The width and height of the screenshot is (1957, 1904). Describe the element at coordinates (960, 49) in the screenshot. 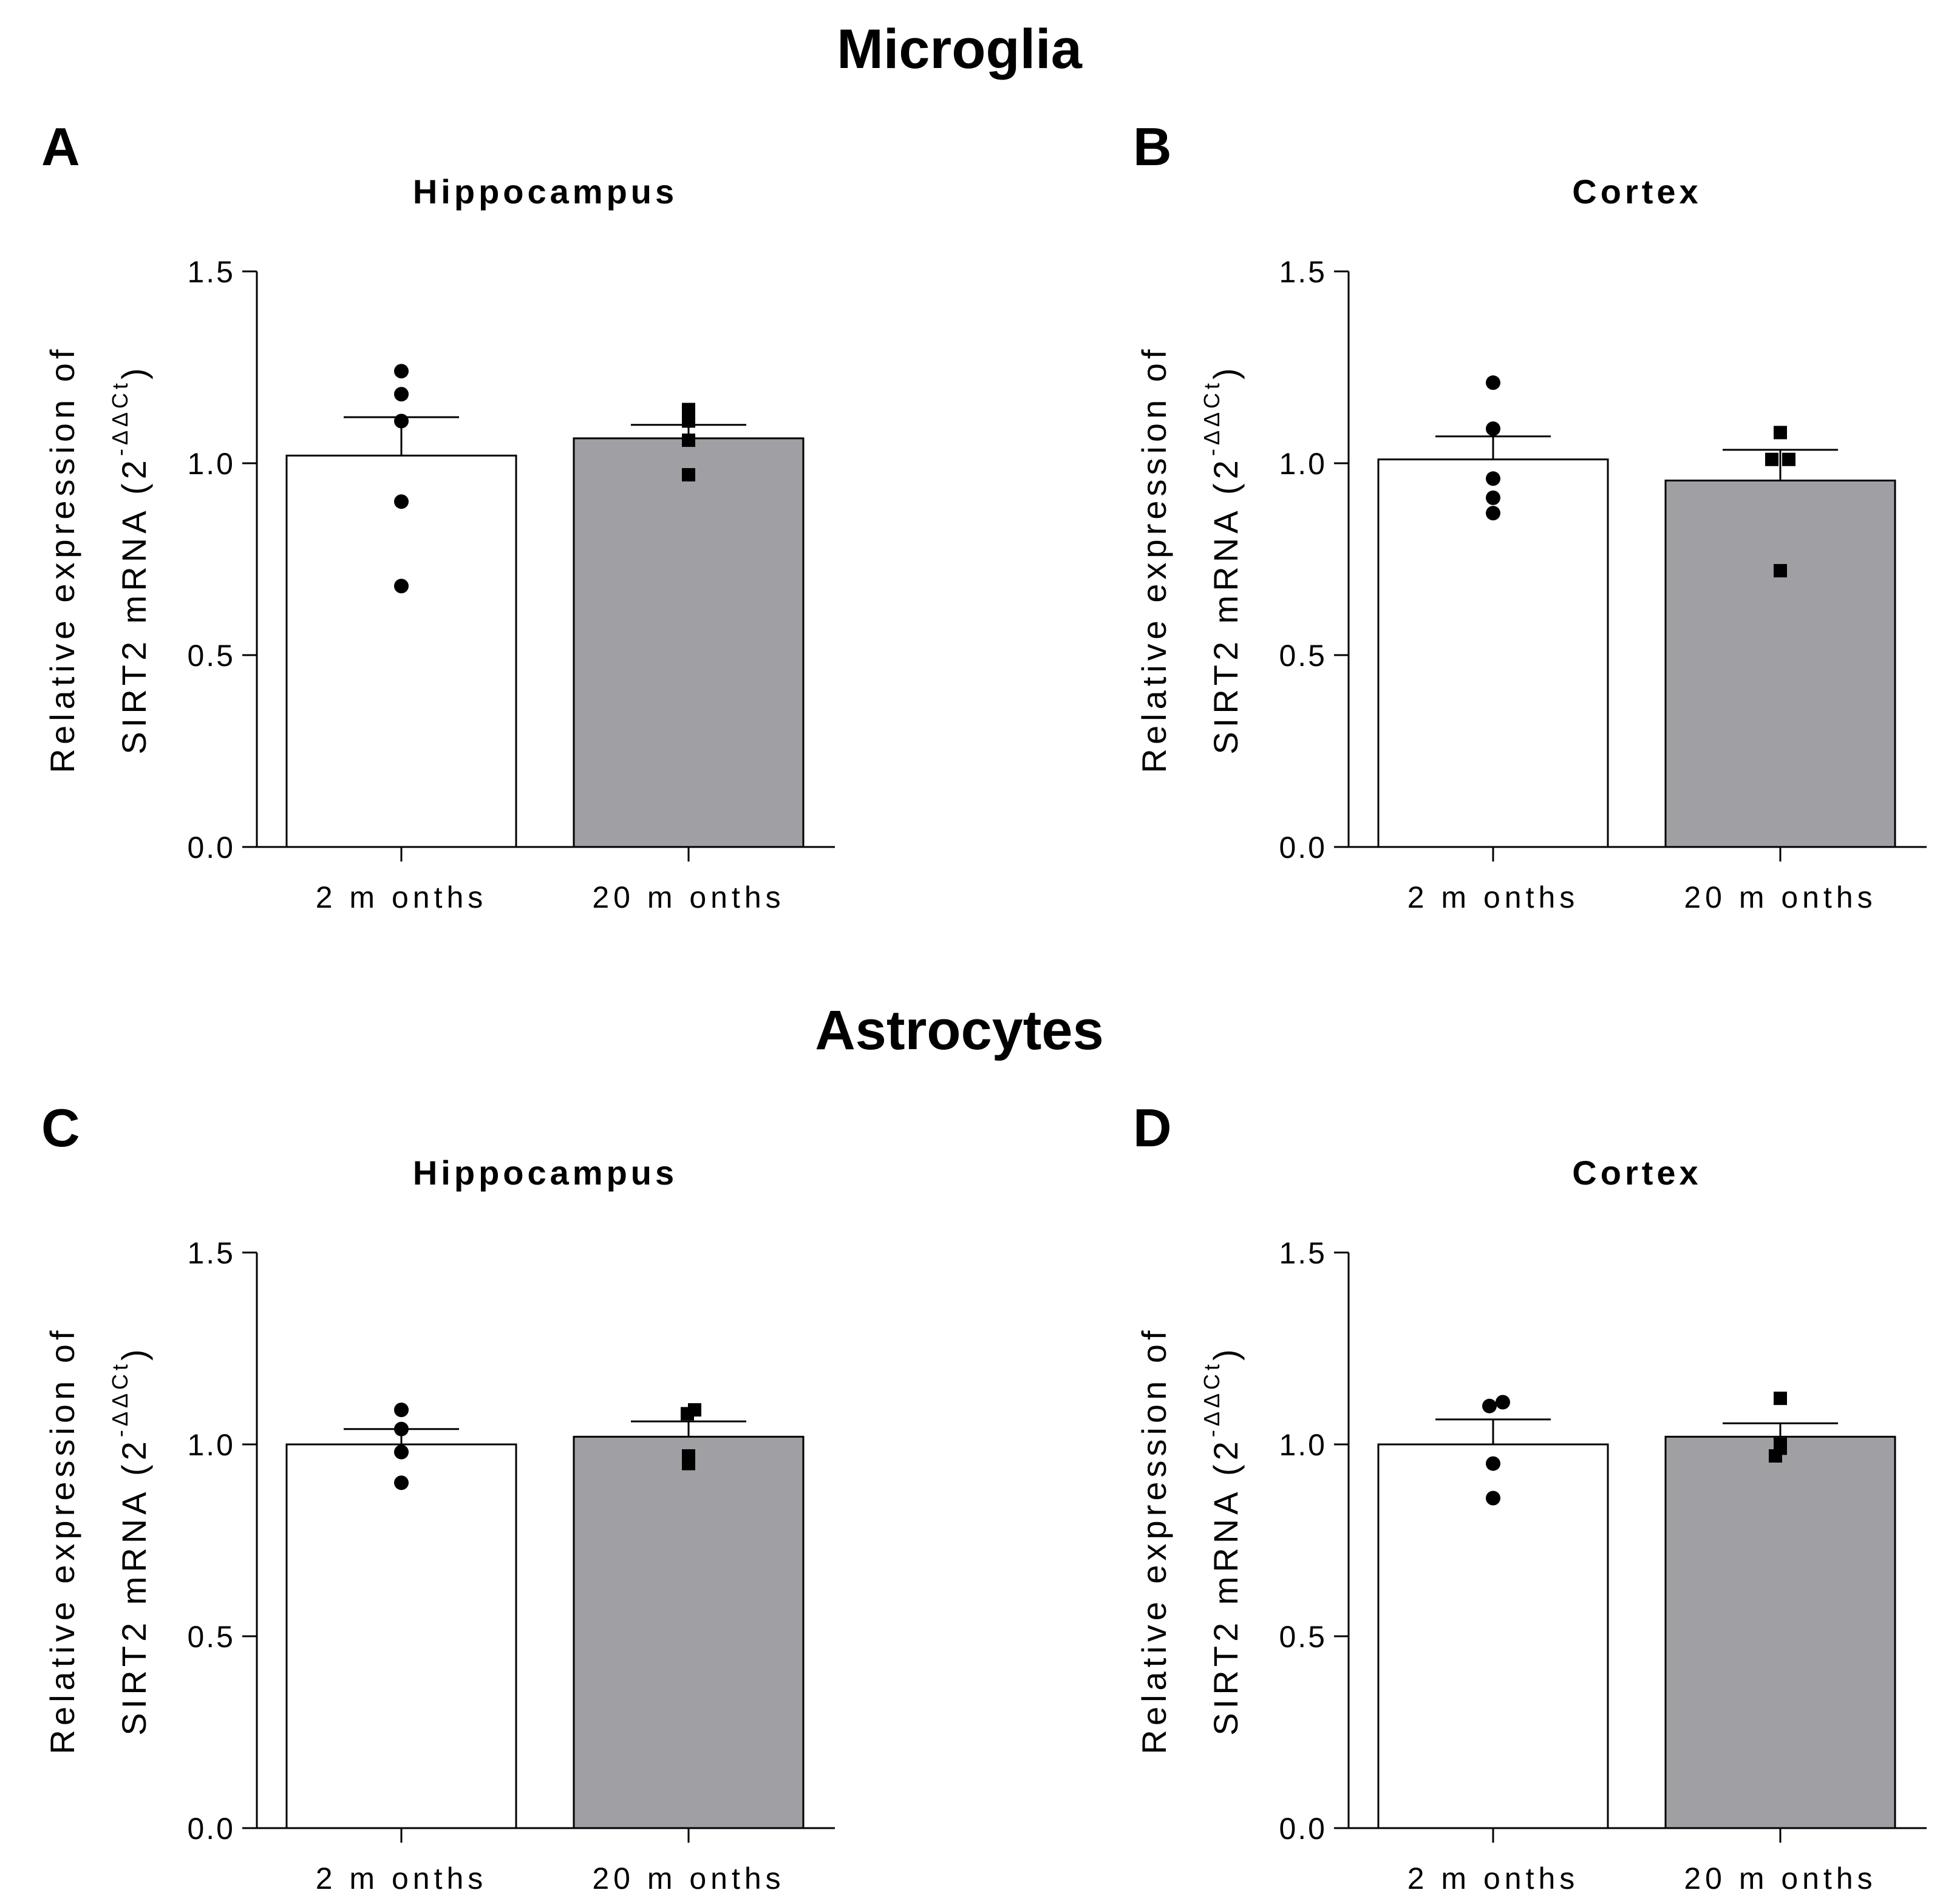

I see `section-title-microglia: Microglia` at that location.